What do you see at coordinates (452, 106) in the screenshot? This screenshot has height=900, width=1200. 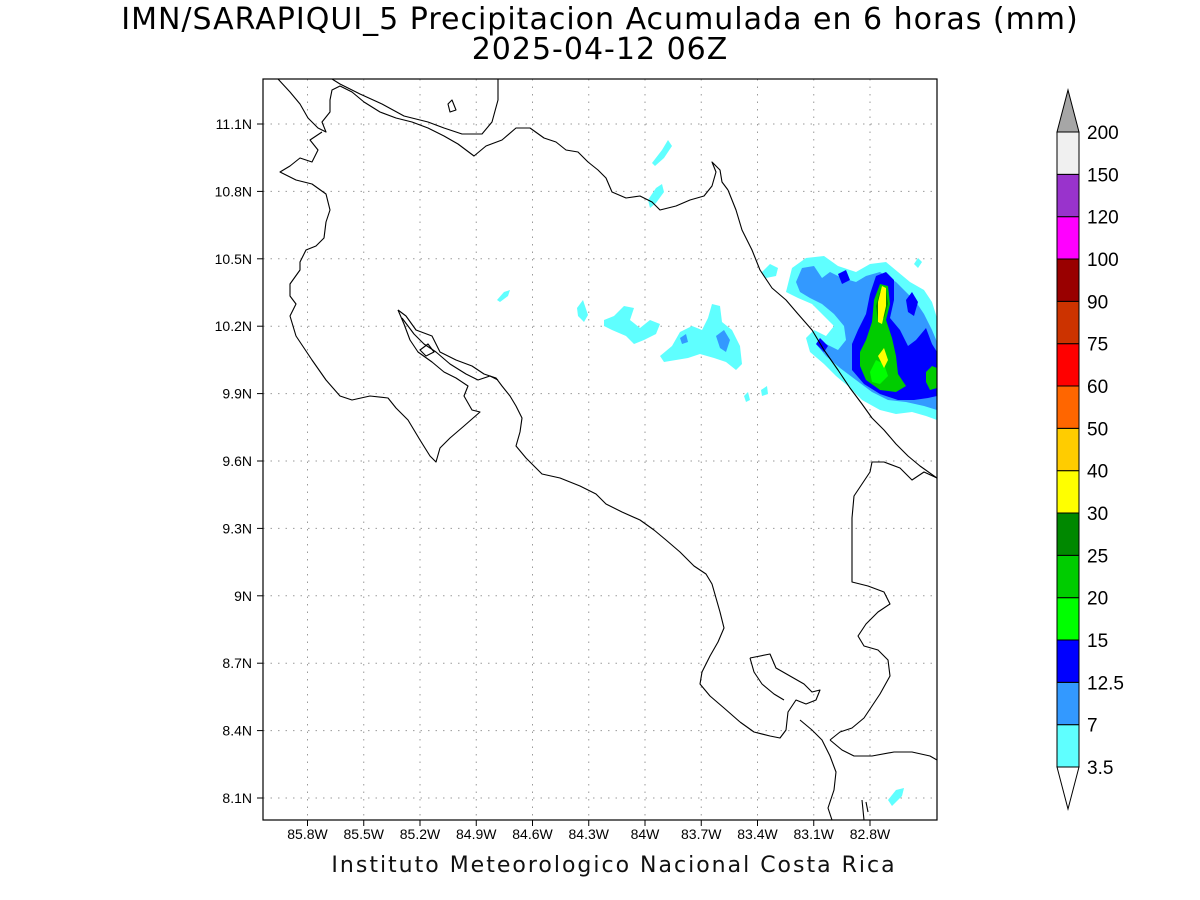 I see `lake-islet` at bounding box center [452, 106].